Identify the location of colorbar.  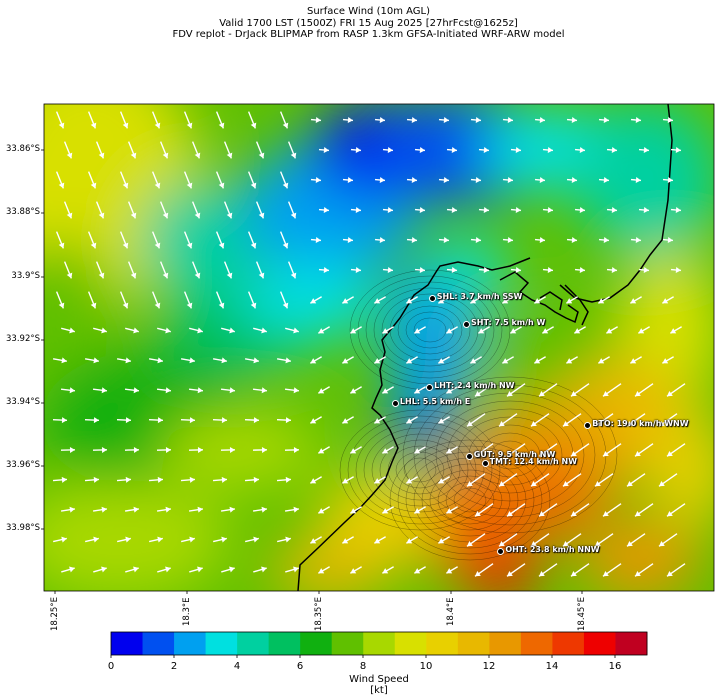
(379, 645).